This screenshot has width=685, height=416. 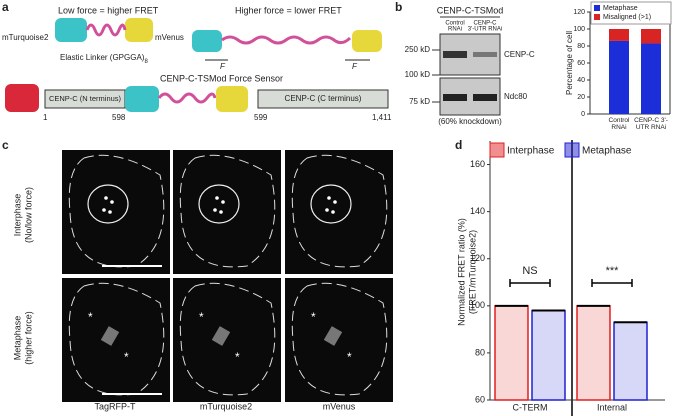 What do you see at coordinates (516, 96) in the screenshot?
I see `band-label: Ndc80` at bounding box center [516, 96].